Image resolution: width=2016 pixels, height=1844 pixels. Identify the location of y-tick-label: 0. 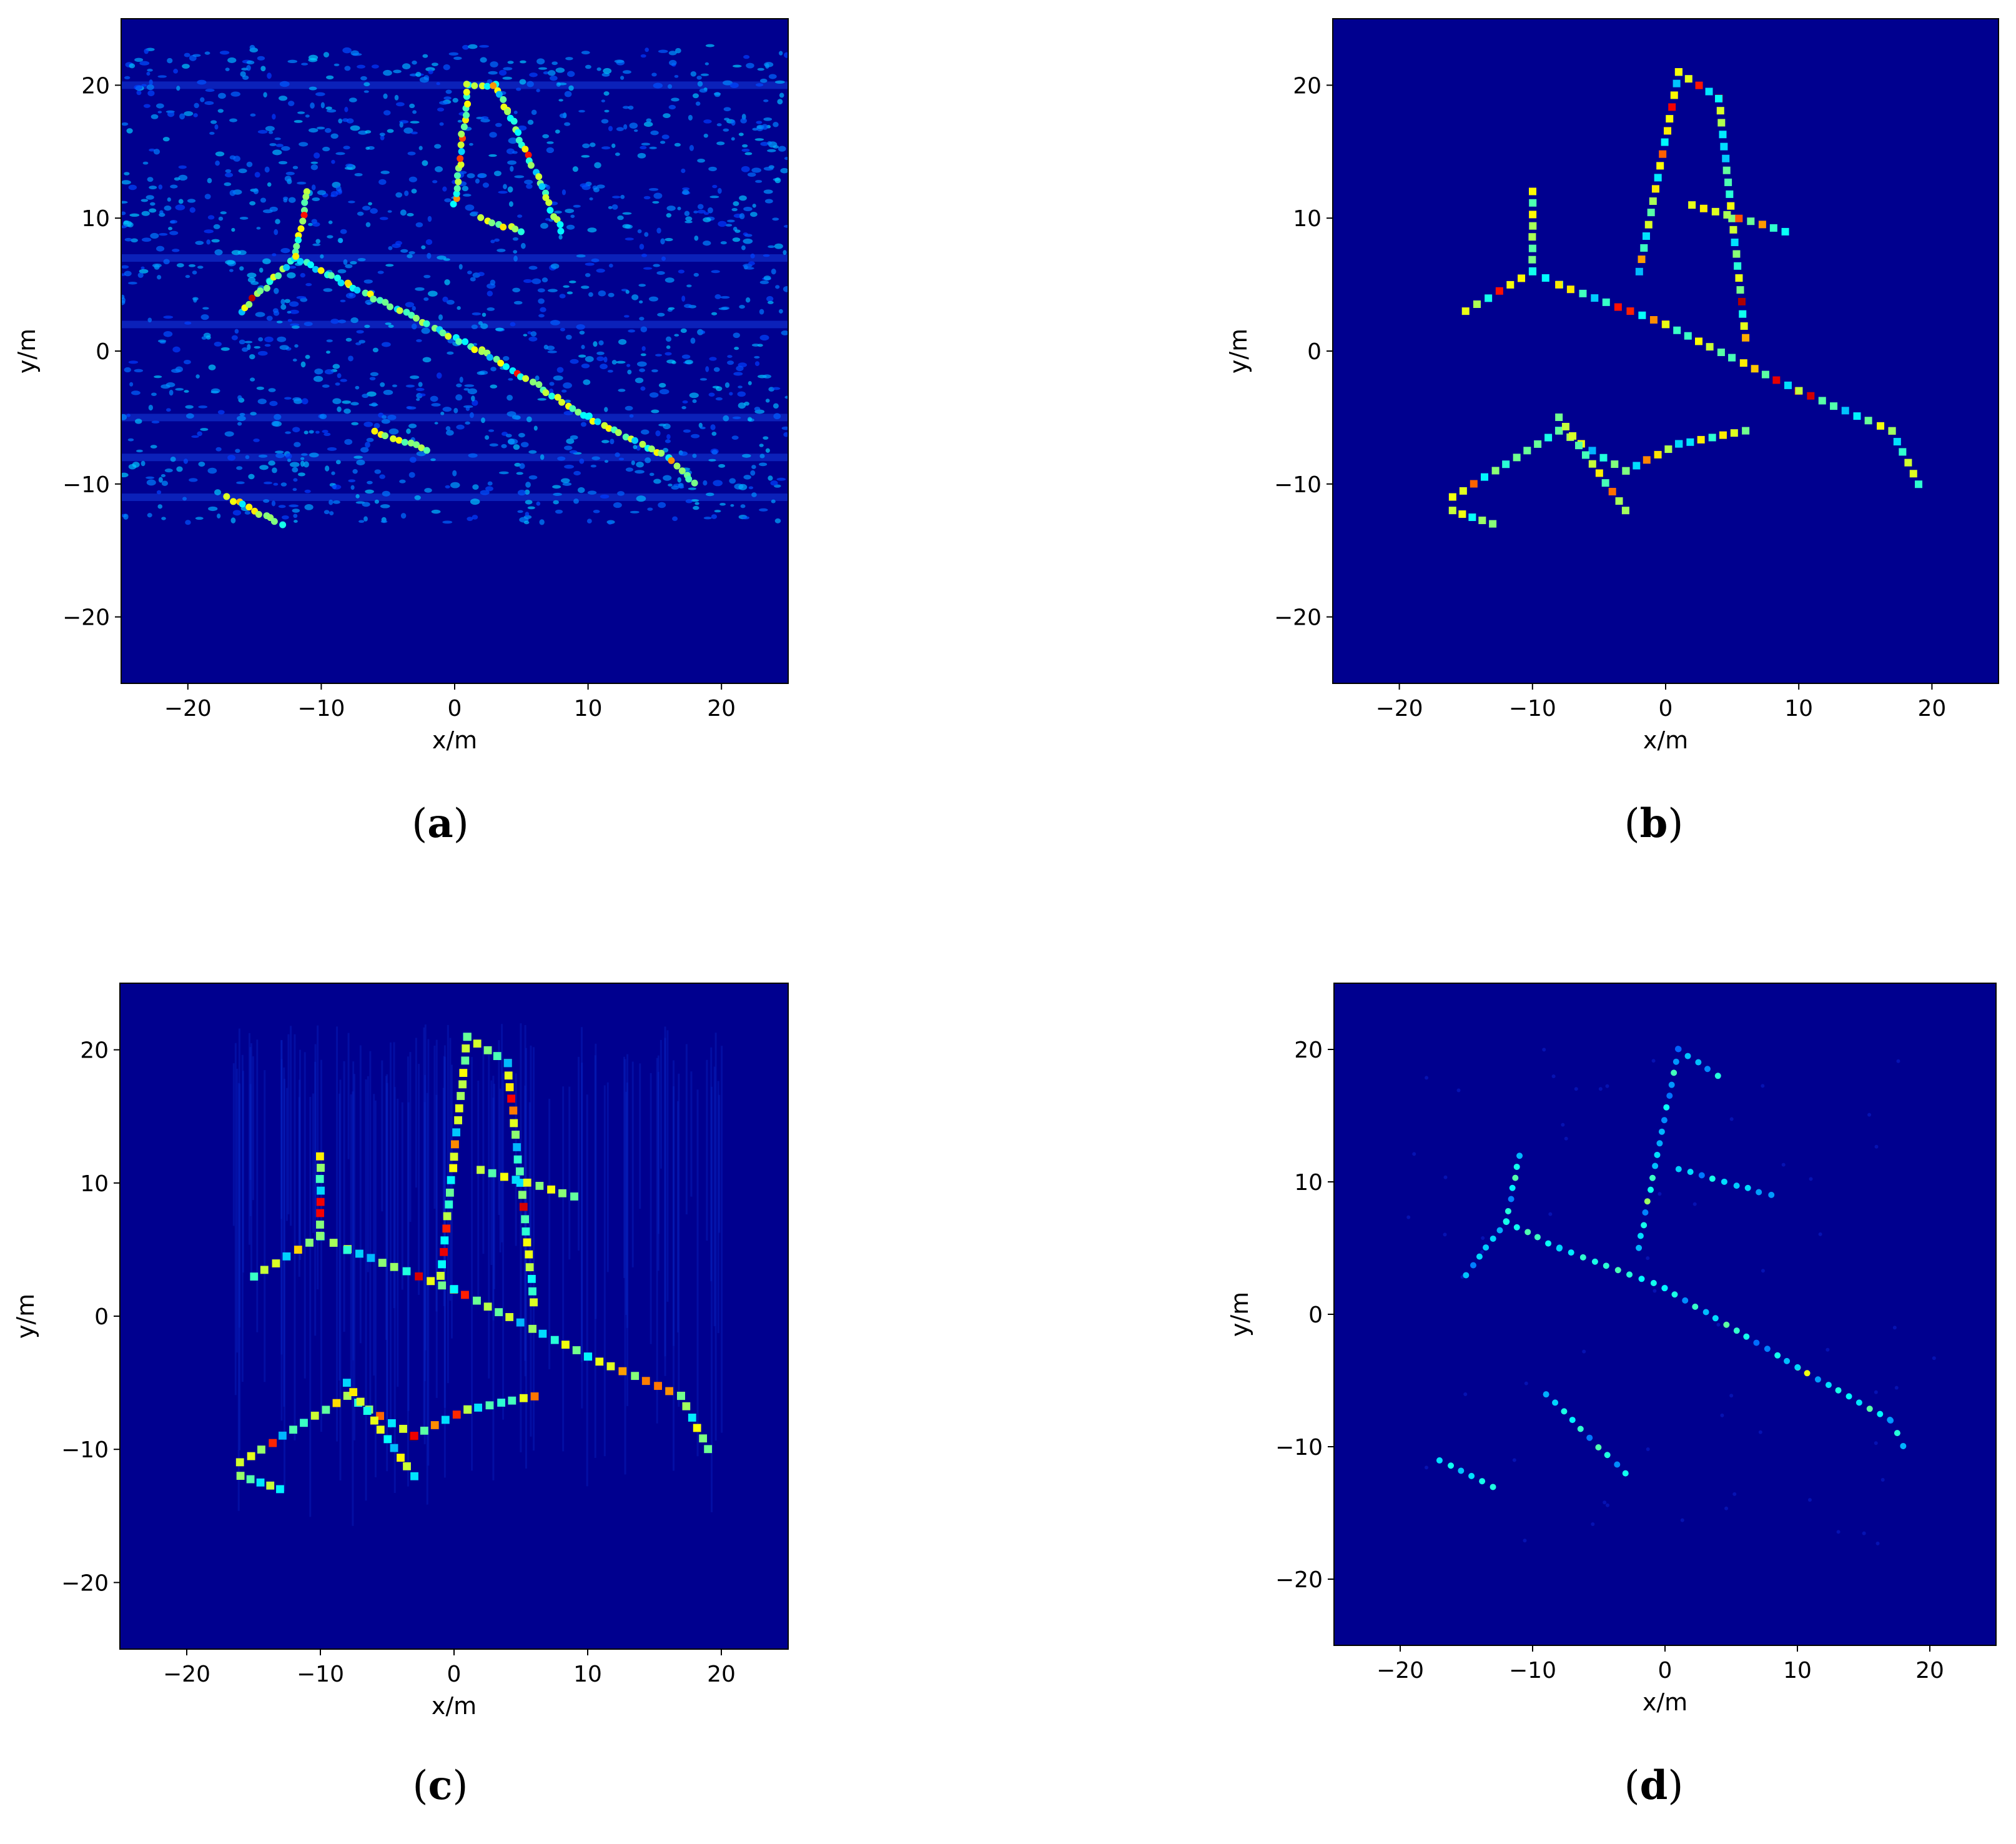
(1315, 352).